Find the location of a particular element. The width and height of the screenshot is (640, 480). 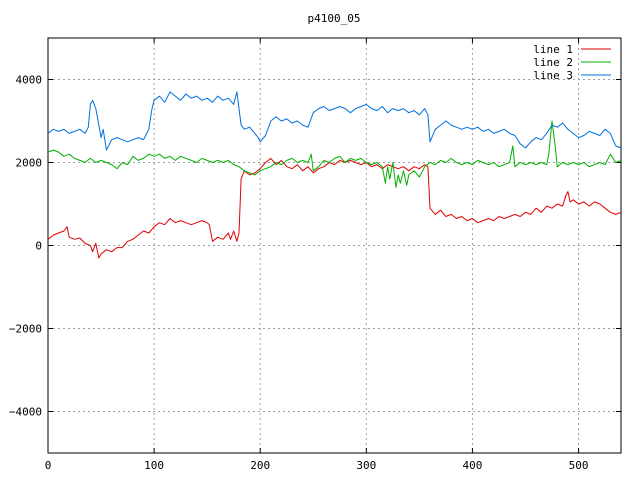

y-tick-label: −4000 is located at coordinates (25, 412).